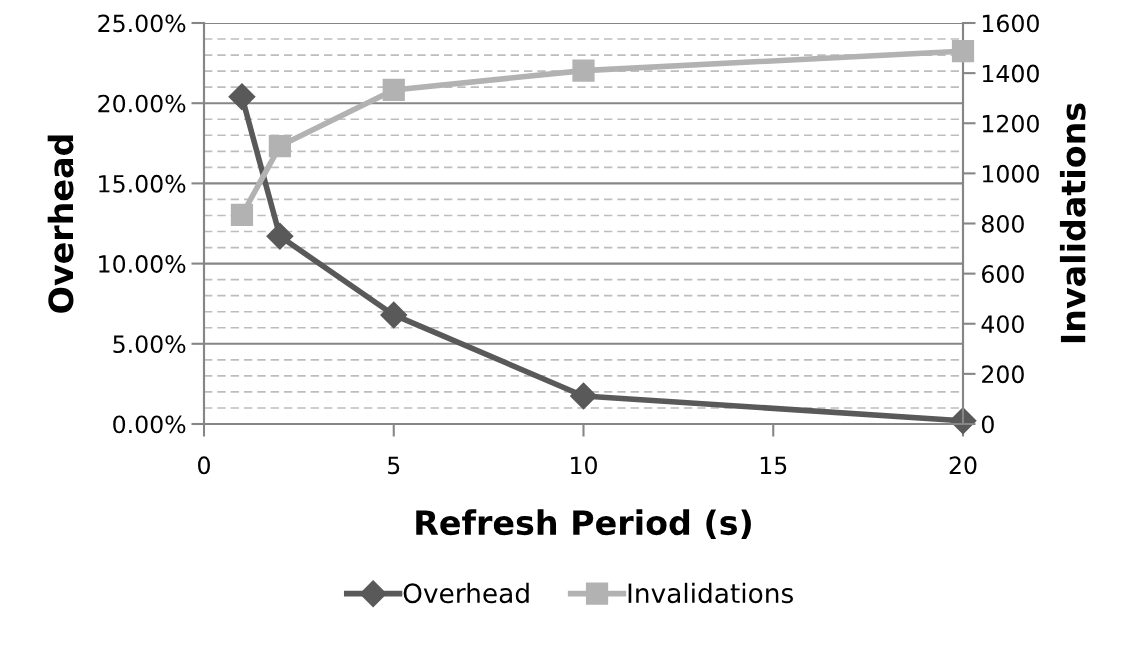 Image resolution: width=1141 pixels, height=645 pixels. I want to click on y2-tick-label: 1400, so click(1010, 73).